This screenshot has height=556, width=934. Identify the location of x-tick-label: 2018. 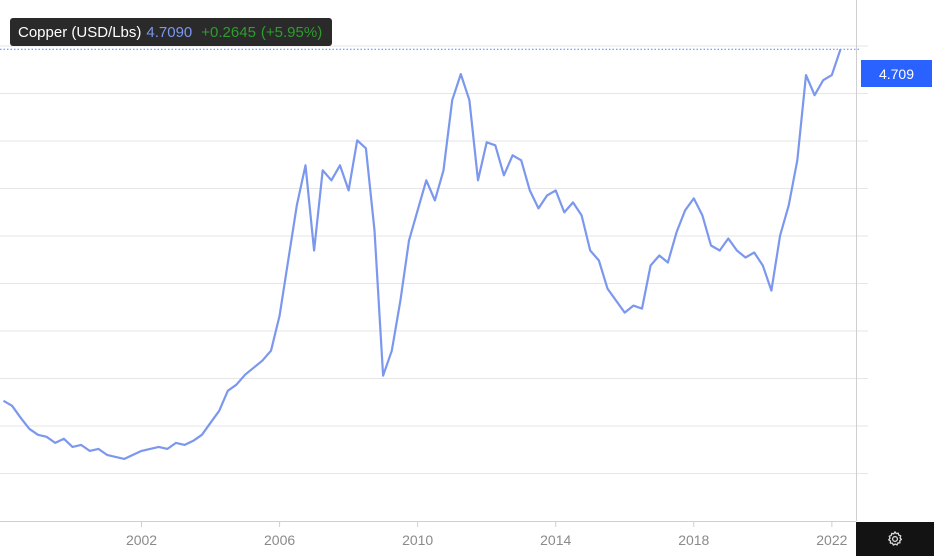
(693, 540).